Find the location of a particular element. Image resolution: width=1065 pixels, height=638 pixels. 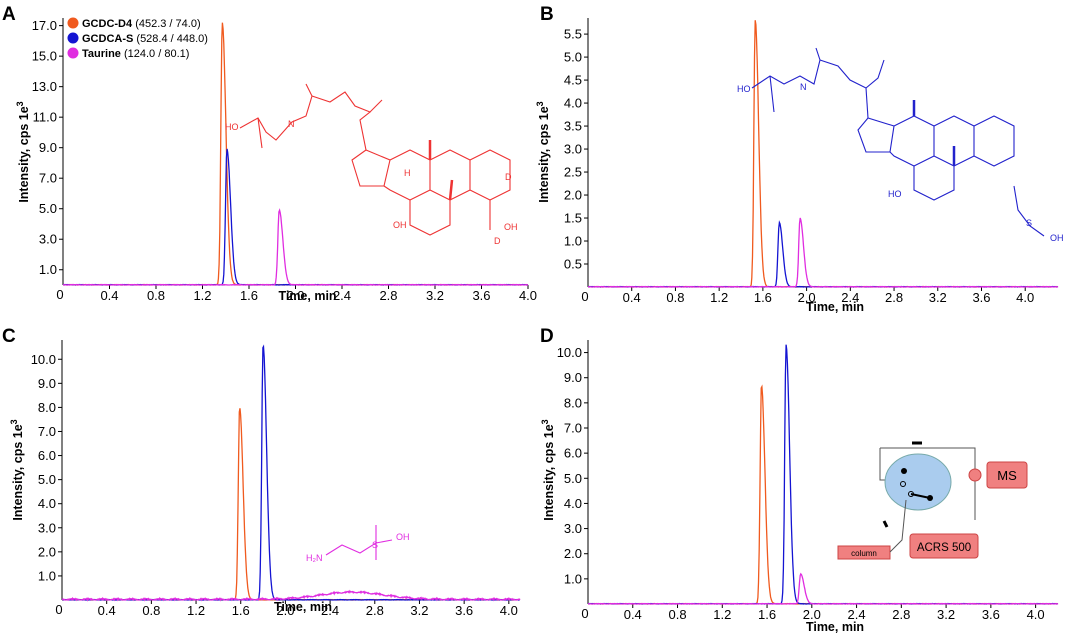

ms-box is located at coordinates (1007, 475).